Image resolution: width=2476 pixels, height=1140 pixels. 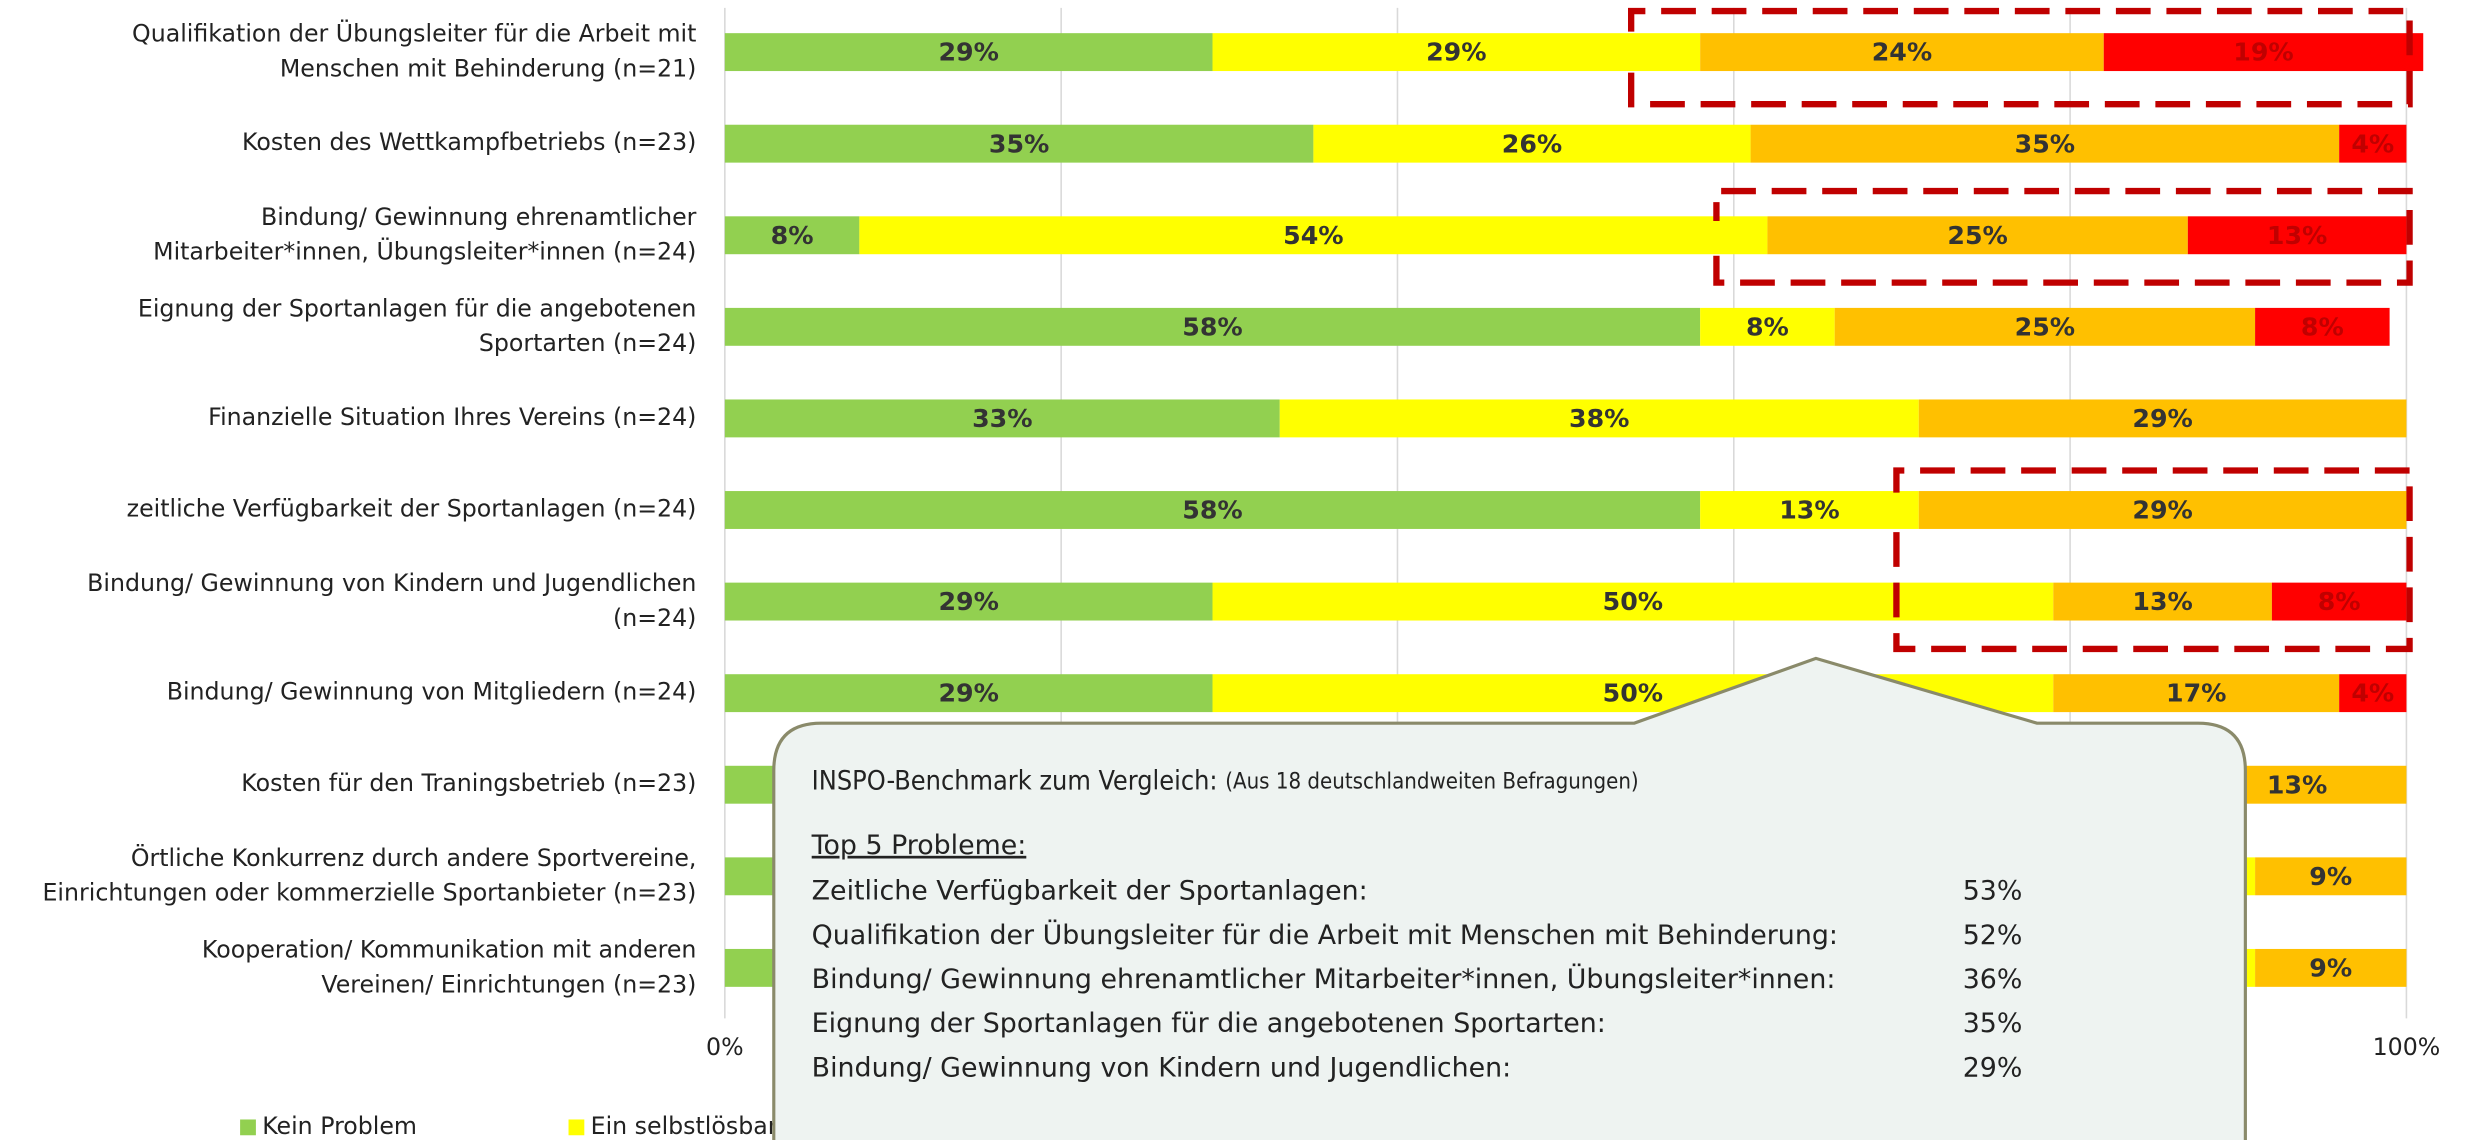 What do you see at coordinates (1993, 1023) in the screenshot?
I see `callout-item-value: 35%` at bounding box center [1993, 1023].